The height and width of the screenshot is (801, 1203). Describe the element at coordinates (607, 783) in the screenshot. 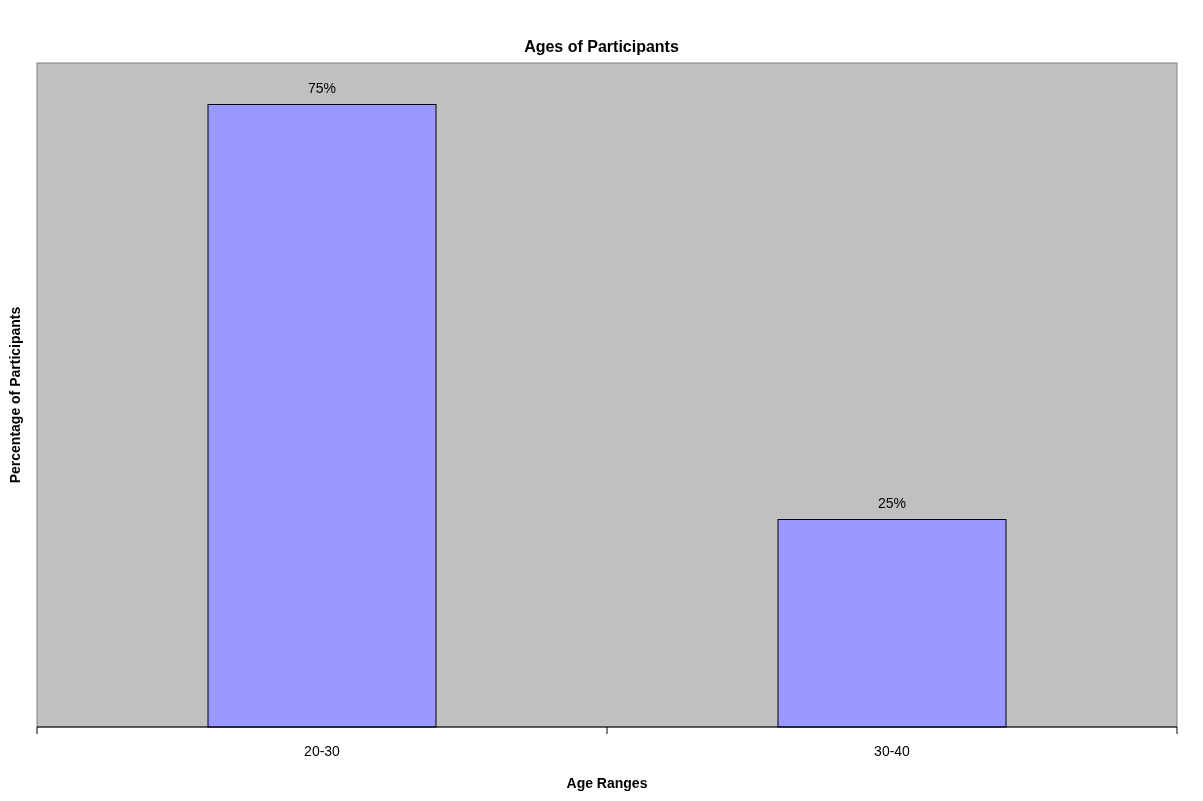

I see `x-axis-title: Age Ranges` at that location.